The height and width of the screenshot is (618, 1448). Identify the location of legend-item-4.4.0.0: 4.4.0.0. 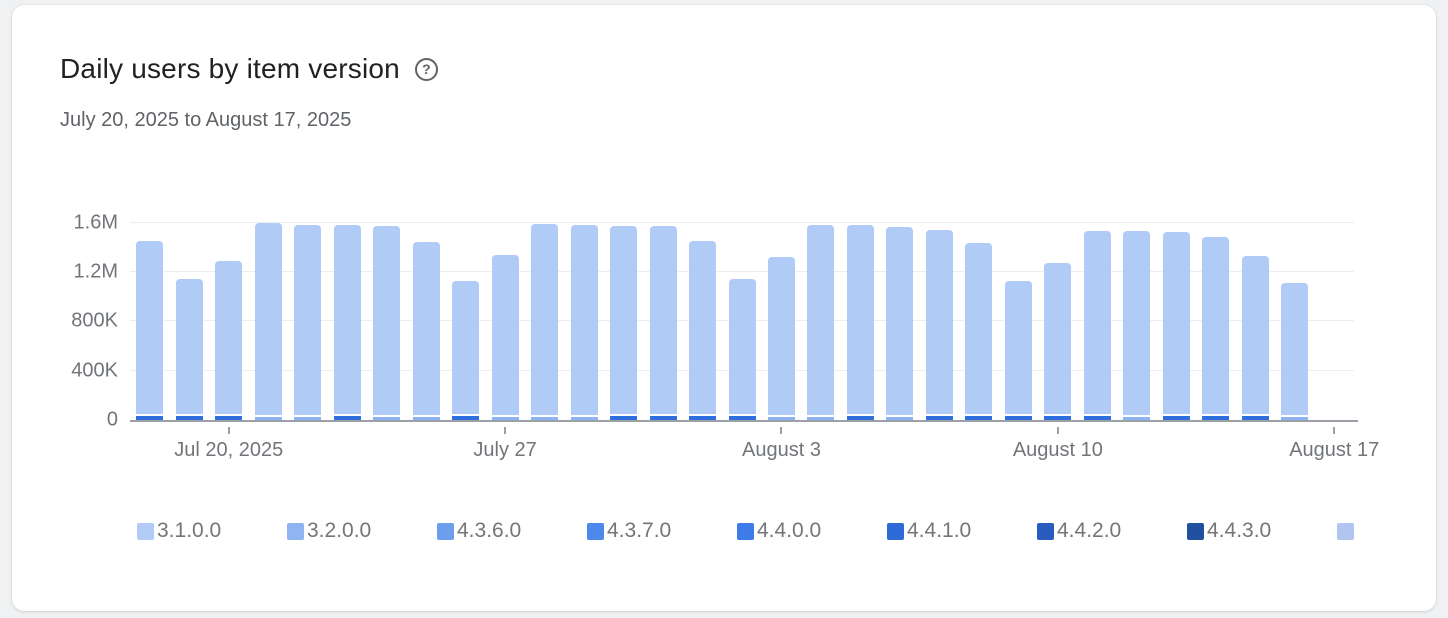
(812, 531).